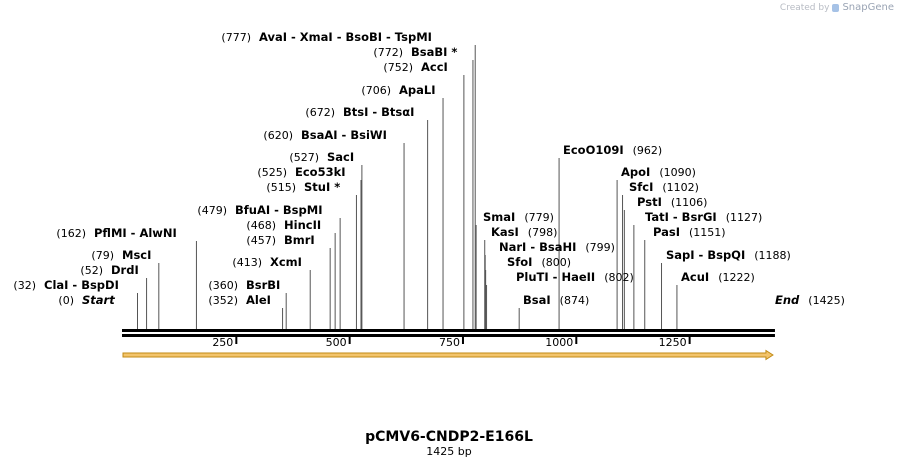  What do you see at coordinates (524, 232) in the screenshot?
I see `site-label-798: KasI (798)` at bounding box center [524, 232].